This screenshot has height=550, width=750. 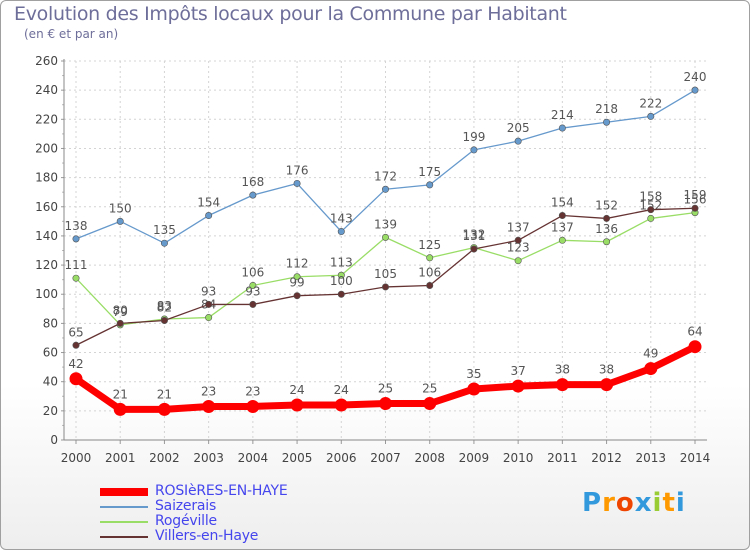 I want to click on logo-letter: P, so click(x=592, y=503).